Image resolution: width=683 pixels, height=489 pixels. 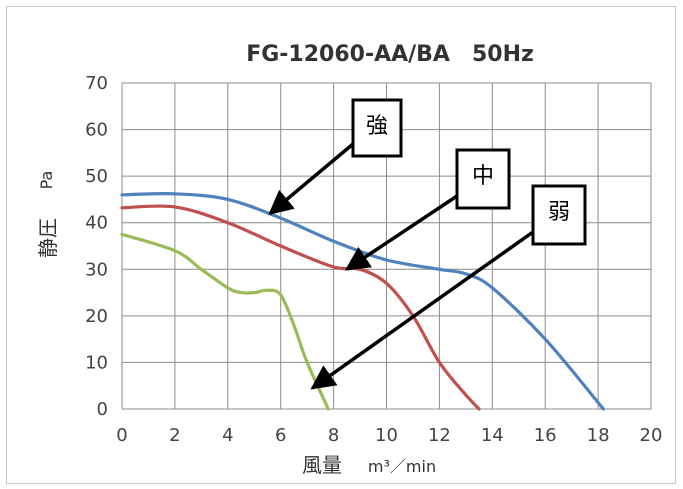 What do you see at coordinates (96, 130) in the screenshot?
I see `y-tick-label: 60` at bounding box center [96, 130].